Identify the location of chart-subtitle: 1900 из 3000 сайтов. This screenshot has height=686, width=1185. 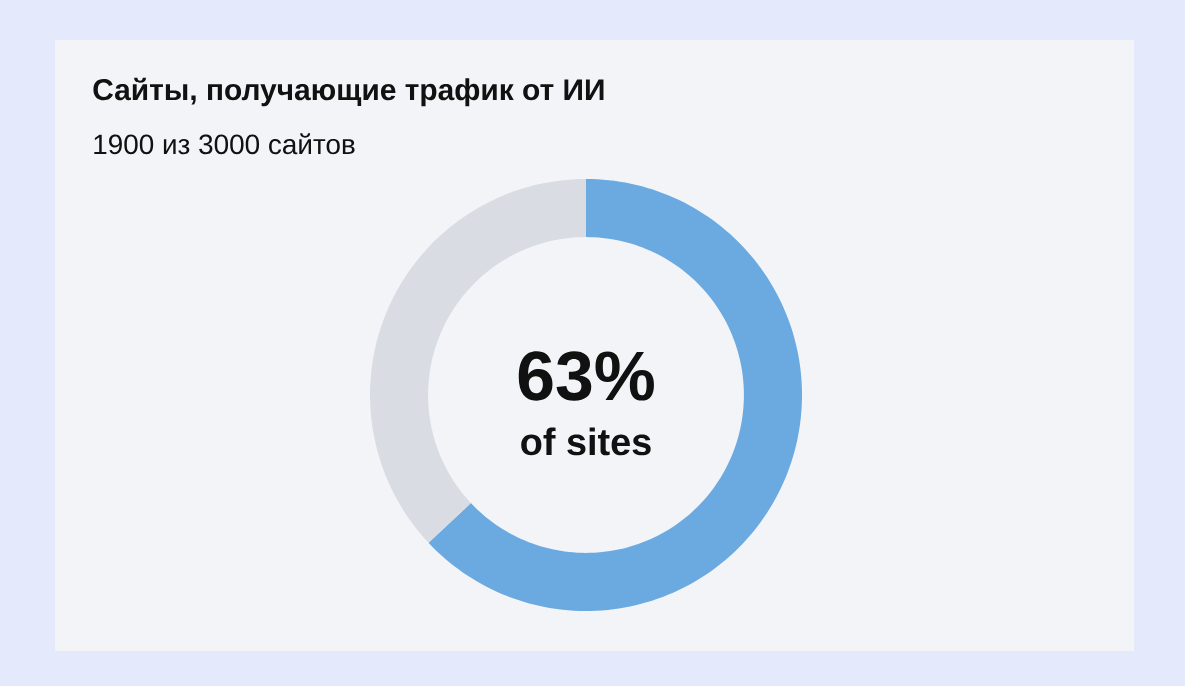
(224, 144).